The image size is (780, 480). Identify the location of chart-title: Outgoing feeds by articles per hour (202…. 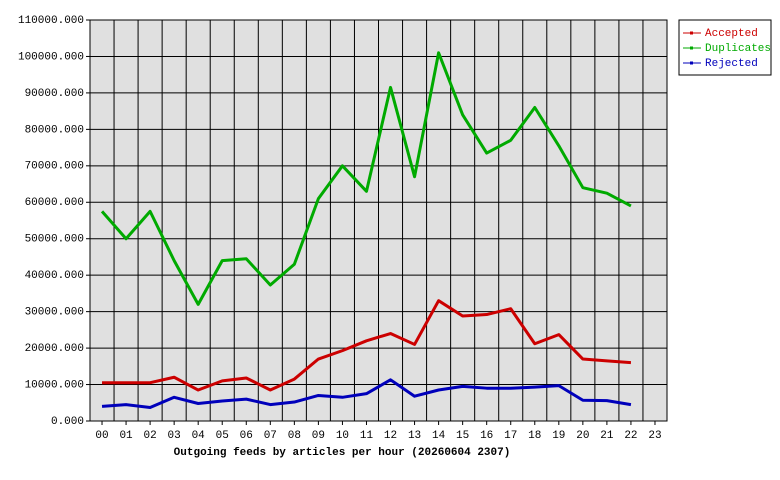
(342, 453).